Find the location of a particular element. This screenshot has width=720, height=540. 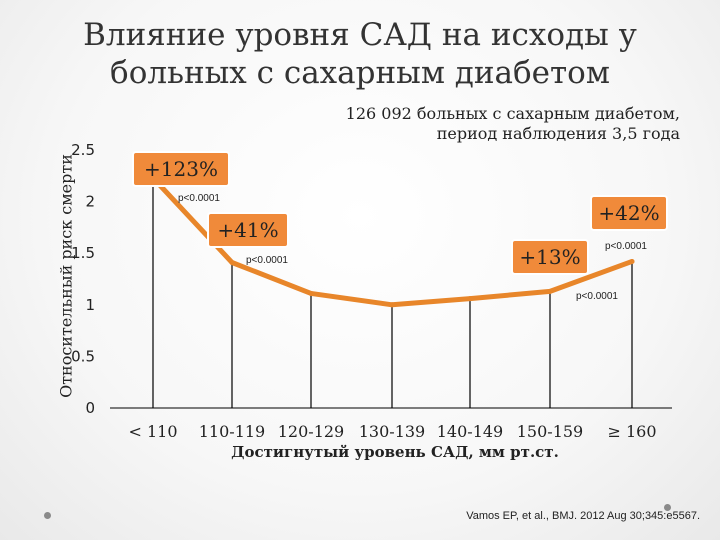

annotation-percent: +13% is located at coordinates (549, 257).